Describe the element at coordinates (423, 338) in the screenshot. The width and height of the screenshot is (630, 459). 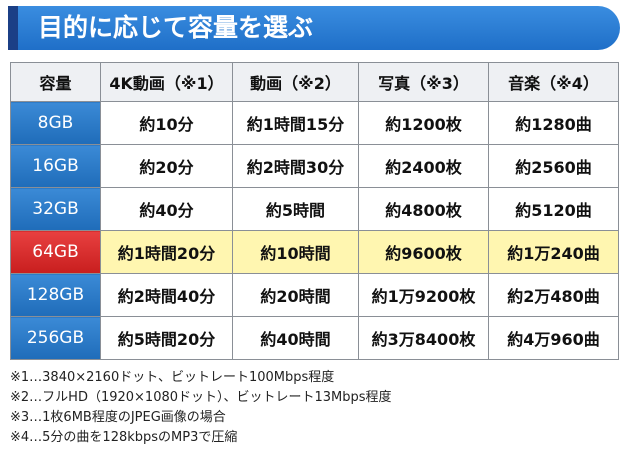
I see `table-cell: 約3万8400枚` at that location.